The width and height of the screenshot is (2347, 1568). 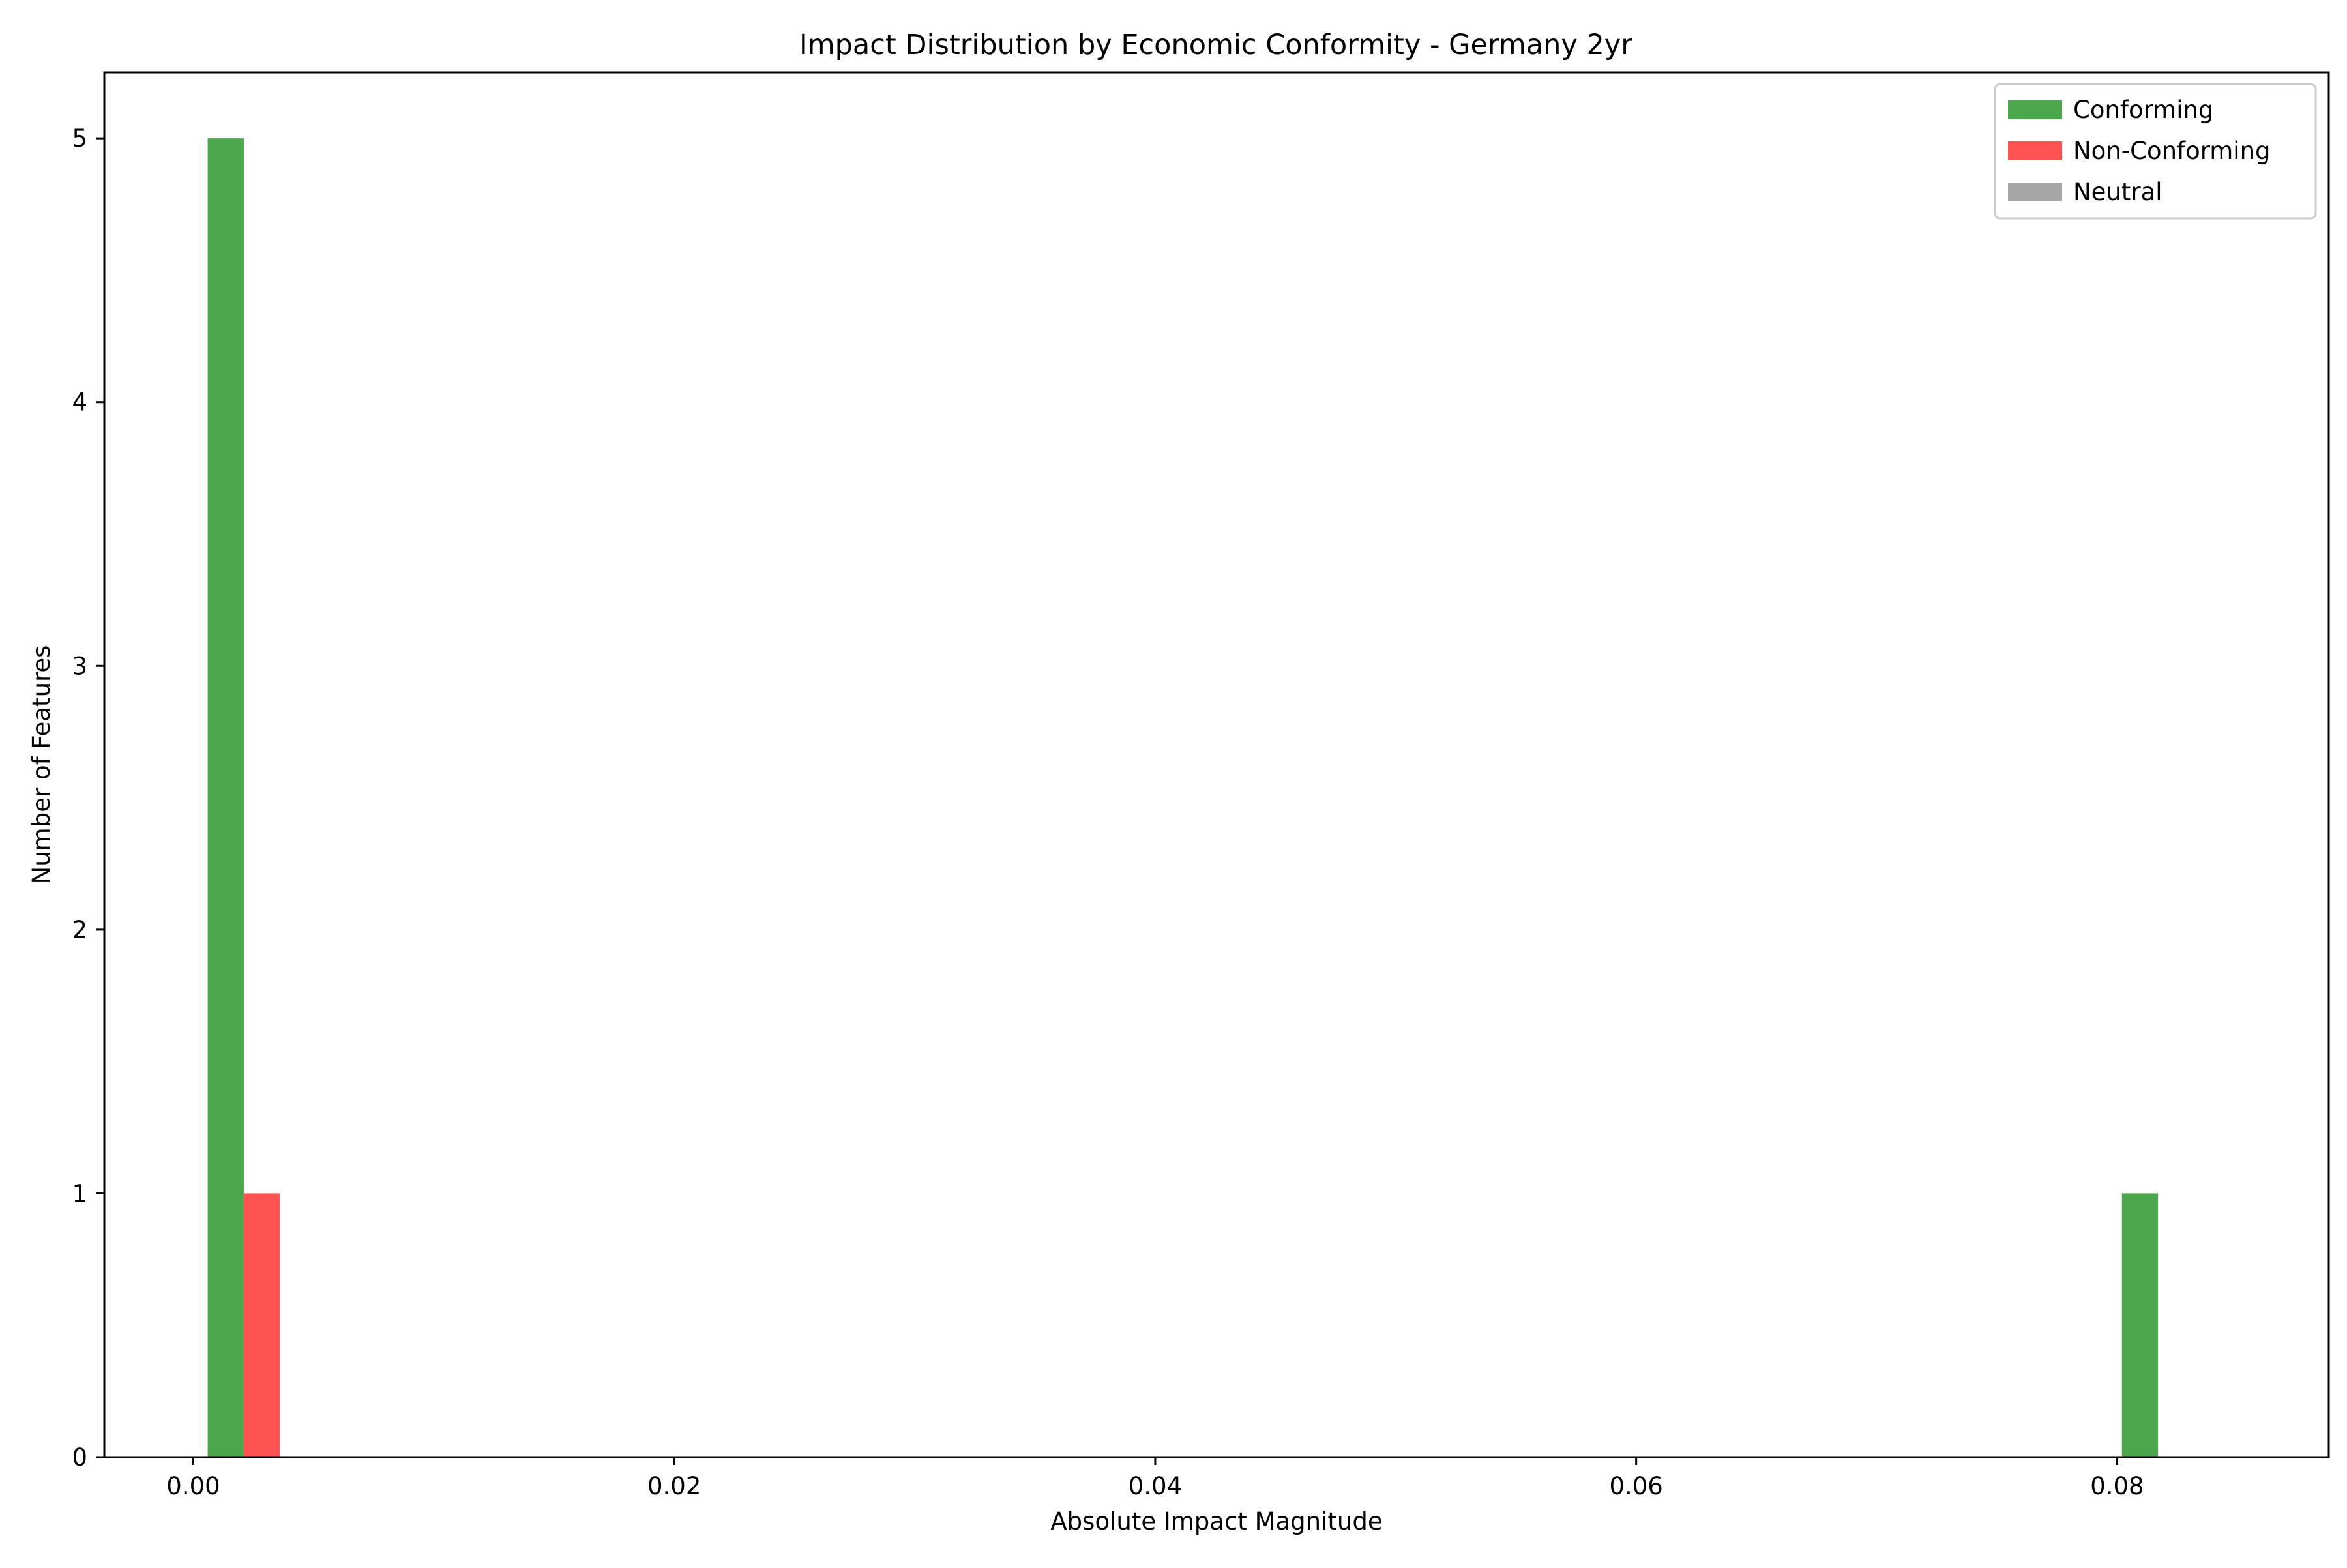 What do you see at coordinates (2143, 110) in the screenshot?
I see `legend-label: Conforming` at bounding box center [2143, 110].